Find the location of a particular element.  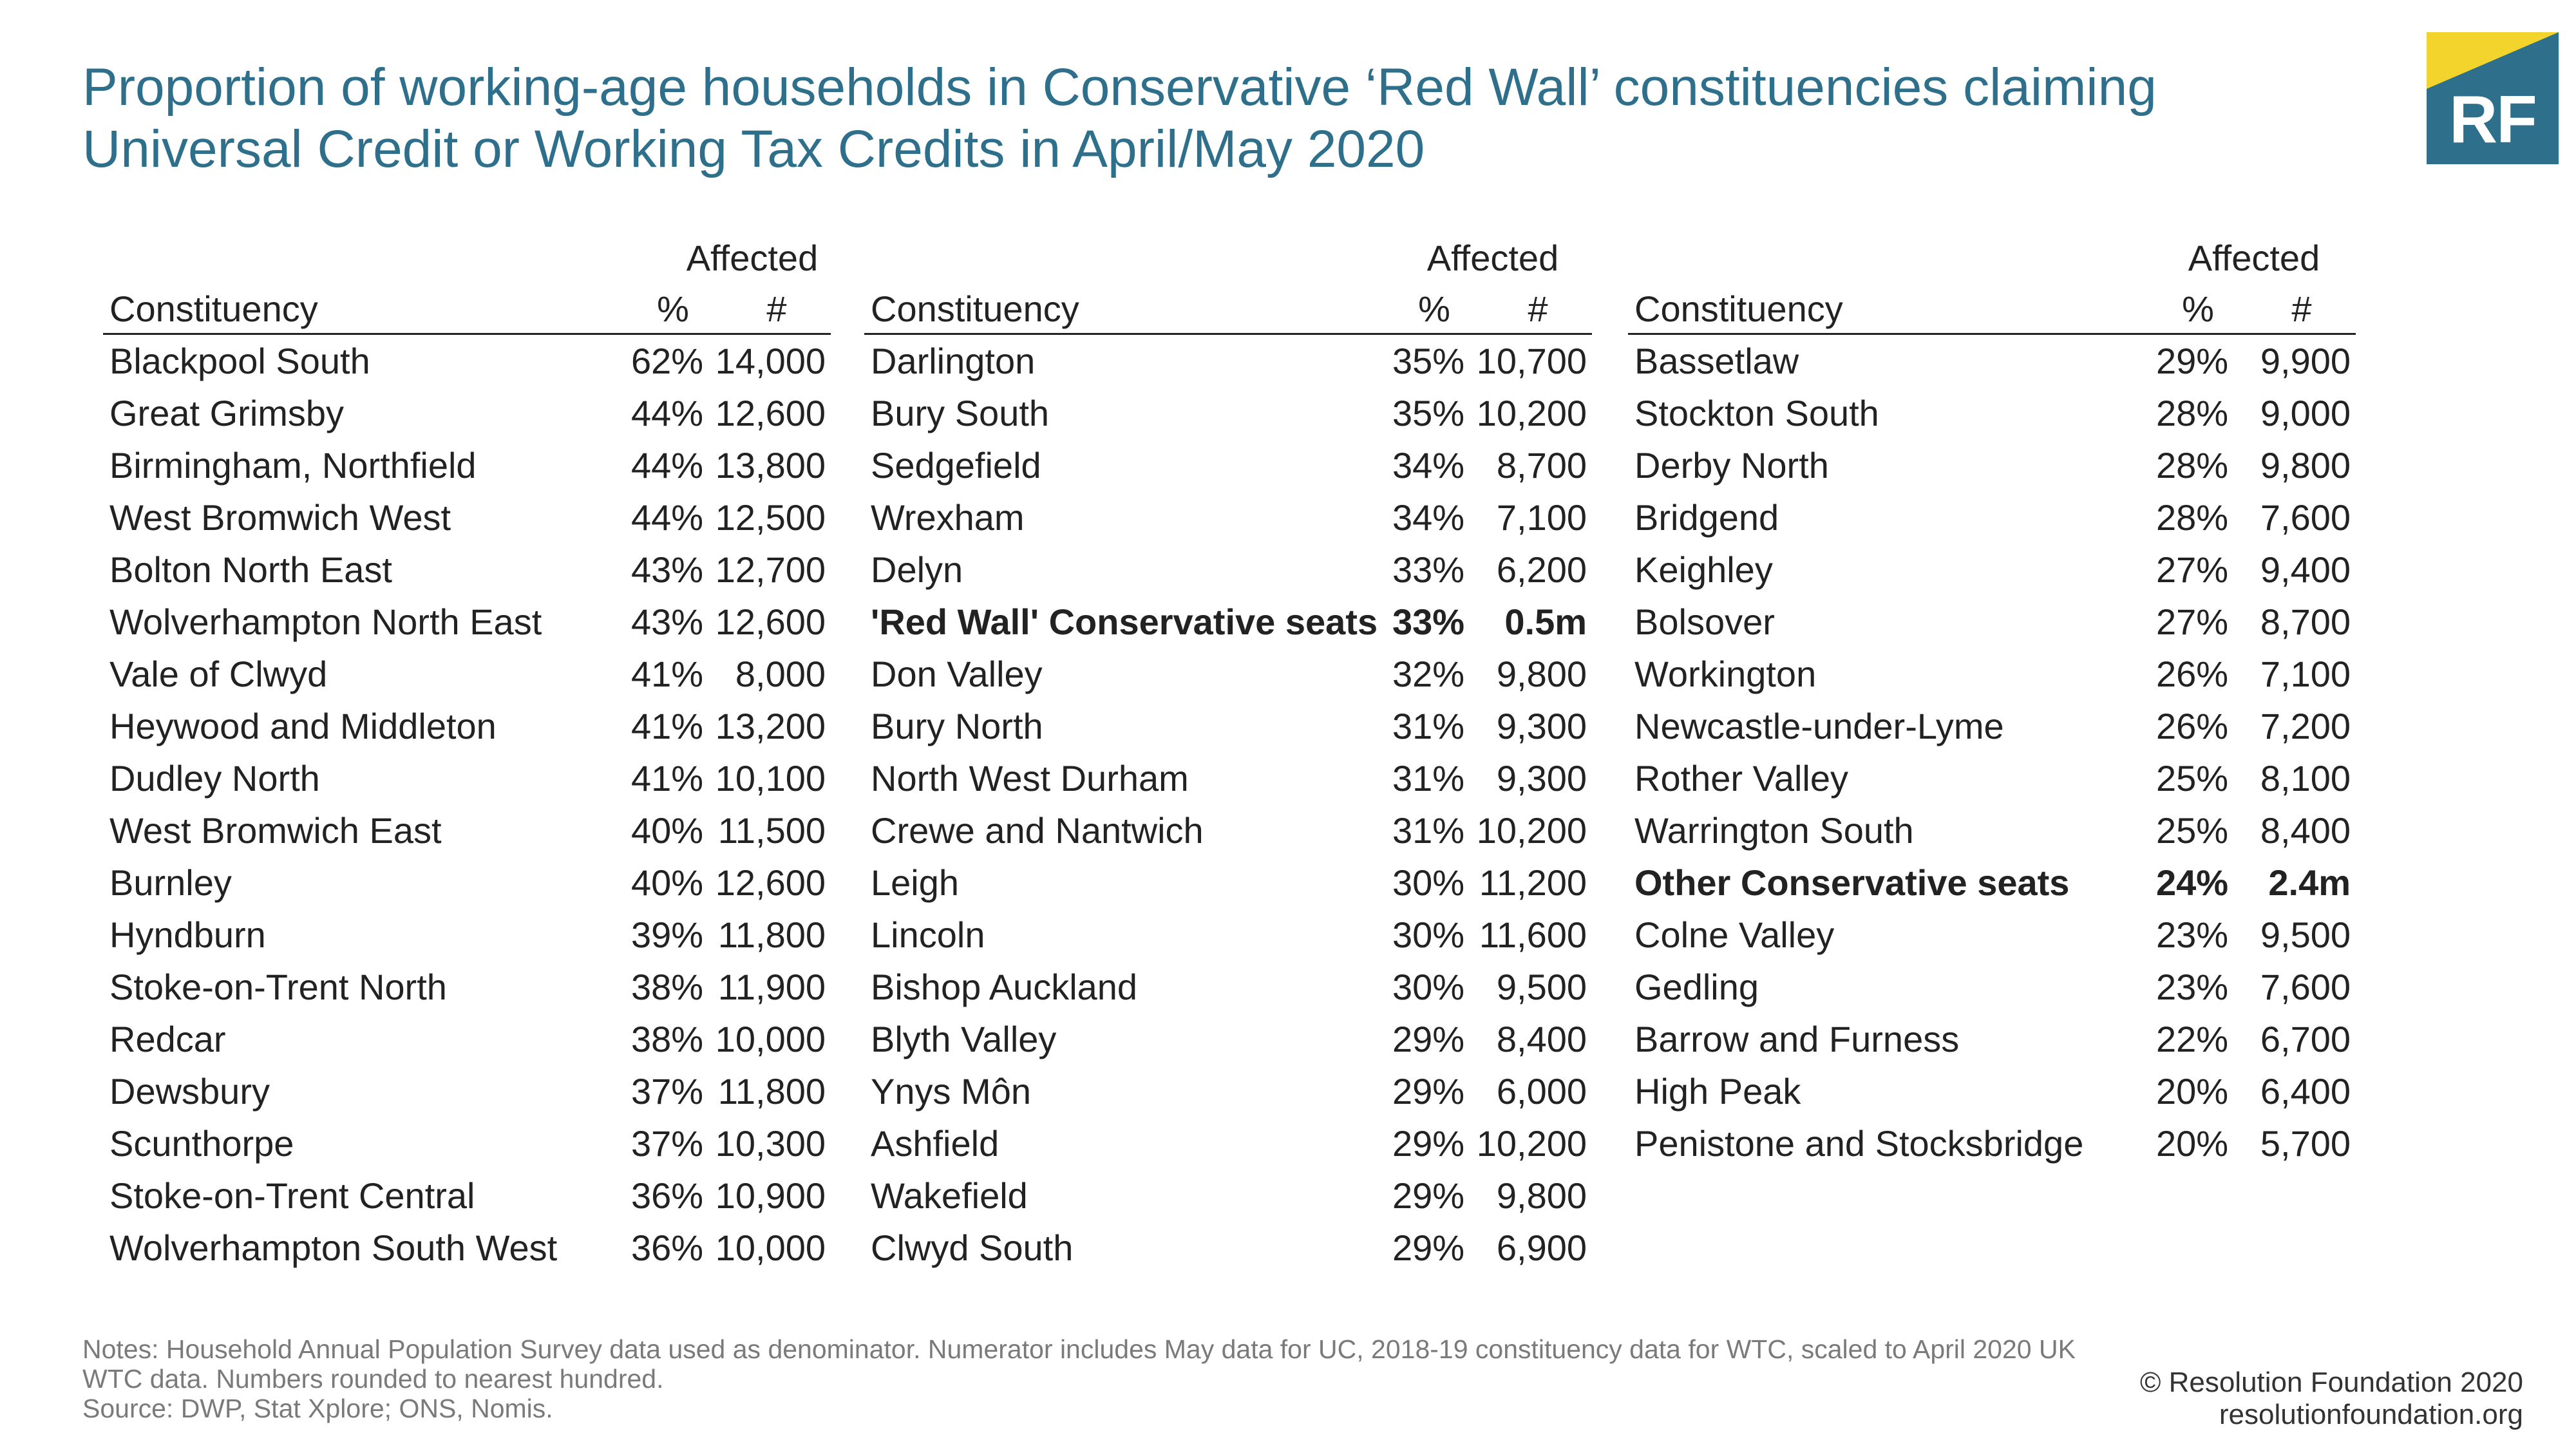

table-row: Darlington 35% 10,700 is located at coordinates (1228, 361).